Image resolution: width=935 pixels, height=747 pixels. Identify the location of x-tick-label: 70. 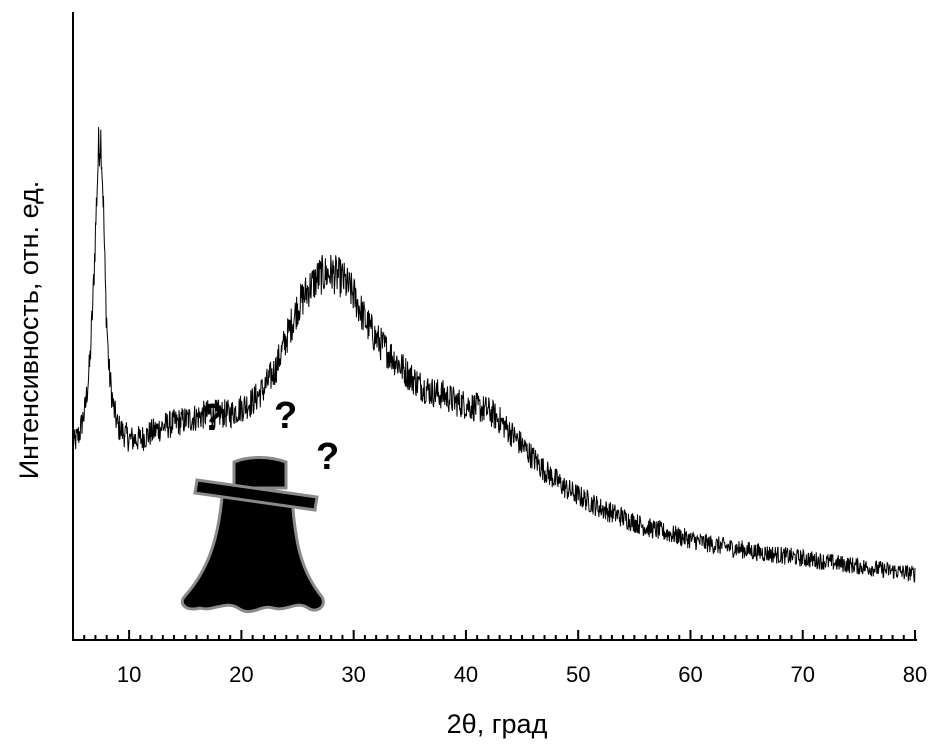
(802, 674).